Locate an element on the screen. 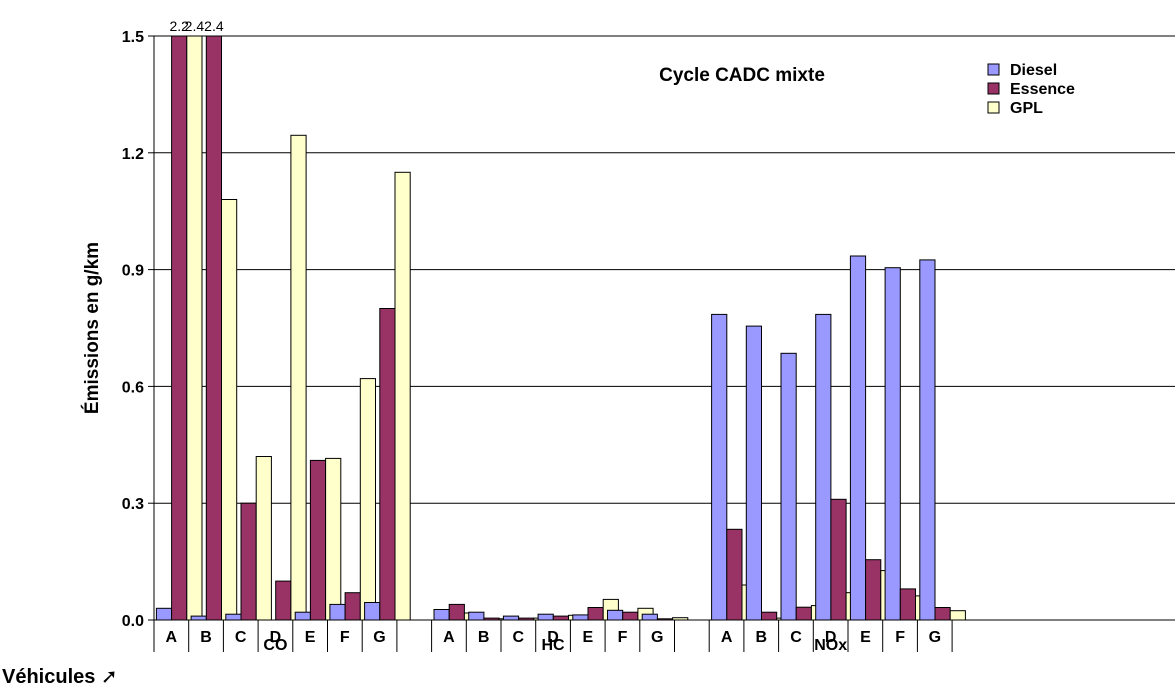 The image size is (1175, 688). group-label-hc: HC is located at coordinates (553, 645).